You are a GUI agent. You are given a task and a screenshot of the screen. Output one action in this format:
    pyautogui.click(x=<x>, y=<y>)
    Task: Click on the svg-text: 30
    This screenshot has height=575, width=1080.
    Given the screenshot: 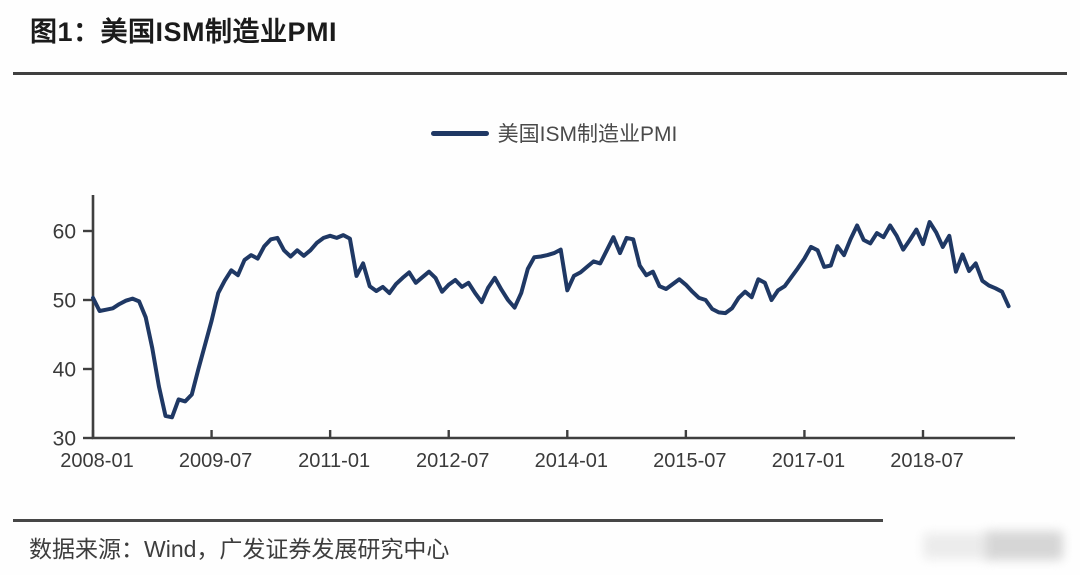 What is the action you would take?
    pyautogui.click(x=64, y=439)
    